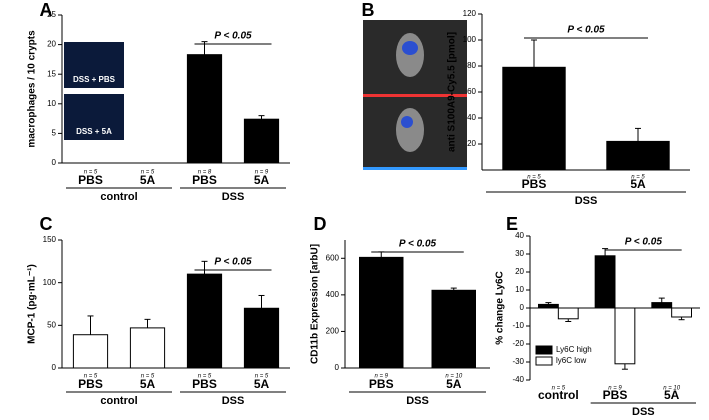  What do you see at coordinates (32, 89) in the screenshot?
I see `y-axis-label: macrophages / 10 crypts` at bounding box center [32, 89].